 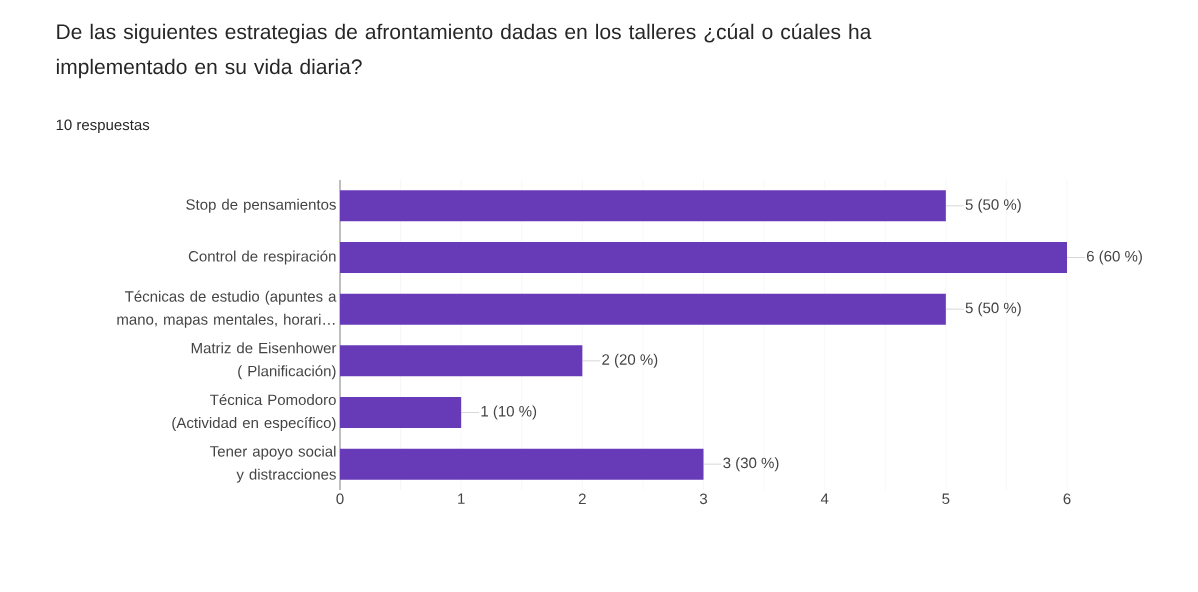 What do you see at coordinates (1114, 257) in the screenshot?
I see `data-label: 6 (60 %)` at bounding box center [1114, 257].